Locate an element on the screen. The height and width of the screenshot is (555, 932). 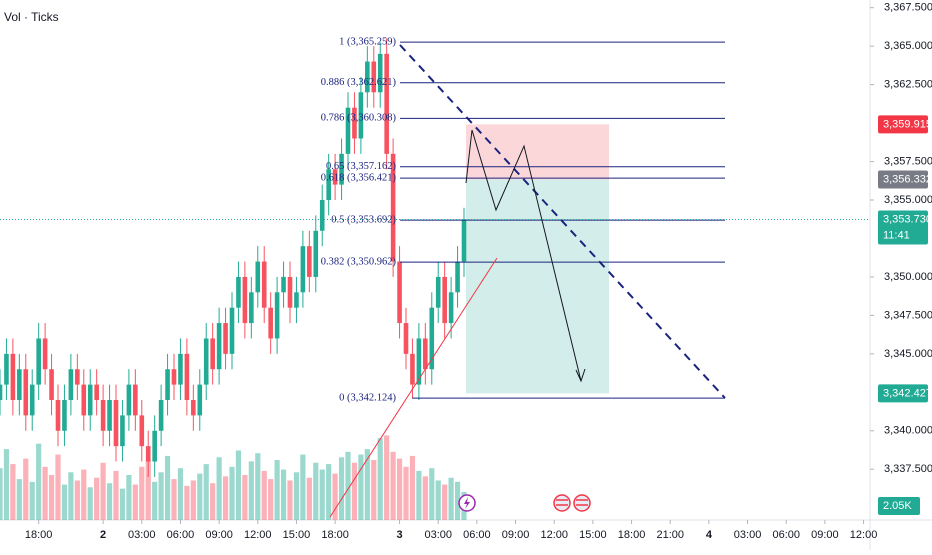
x-tick-label: 06:00 is located at coordinates (477, 535).